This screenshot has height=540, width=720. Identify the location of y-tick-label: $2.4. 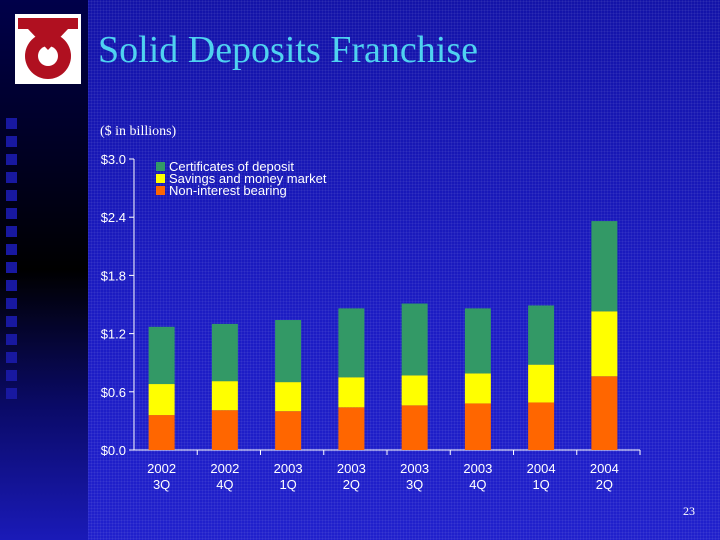
(113, 217).